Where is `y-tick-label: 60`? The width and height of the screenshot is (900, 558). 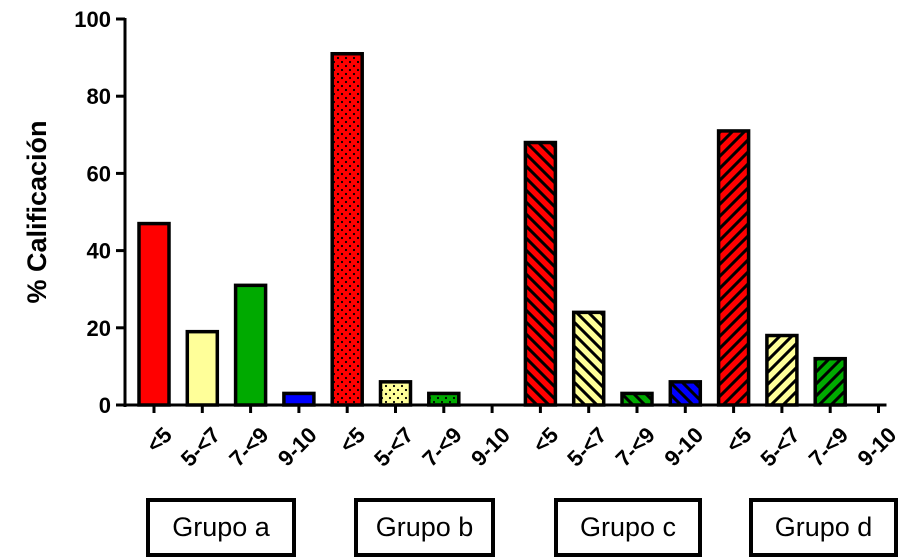 y-tick-label: 60 is located at coordinates (99, 173).